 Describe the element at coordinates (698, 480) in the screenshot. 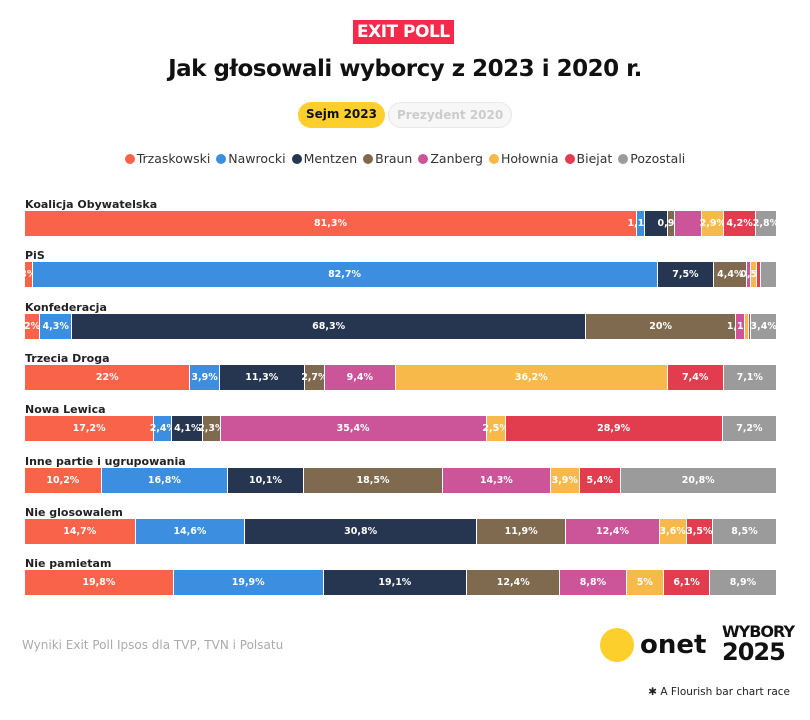

I see `bar-segment-pozostali: 20,8%` at that location.